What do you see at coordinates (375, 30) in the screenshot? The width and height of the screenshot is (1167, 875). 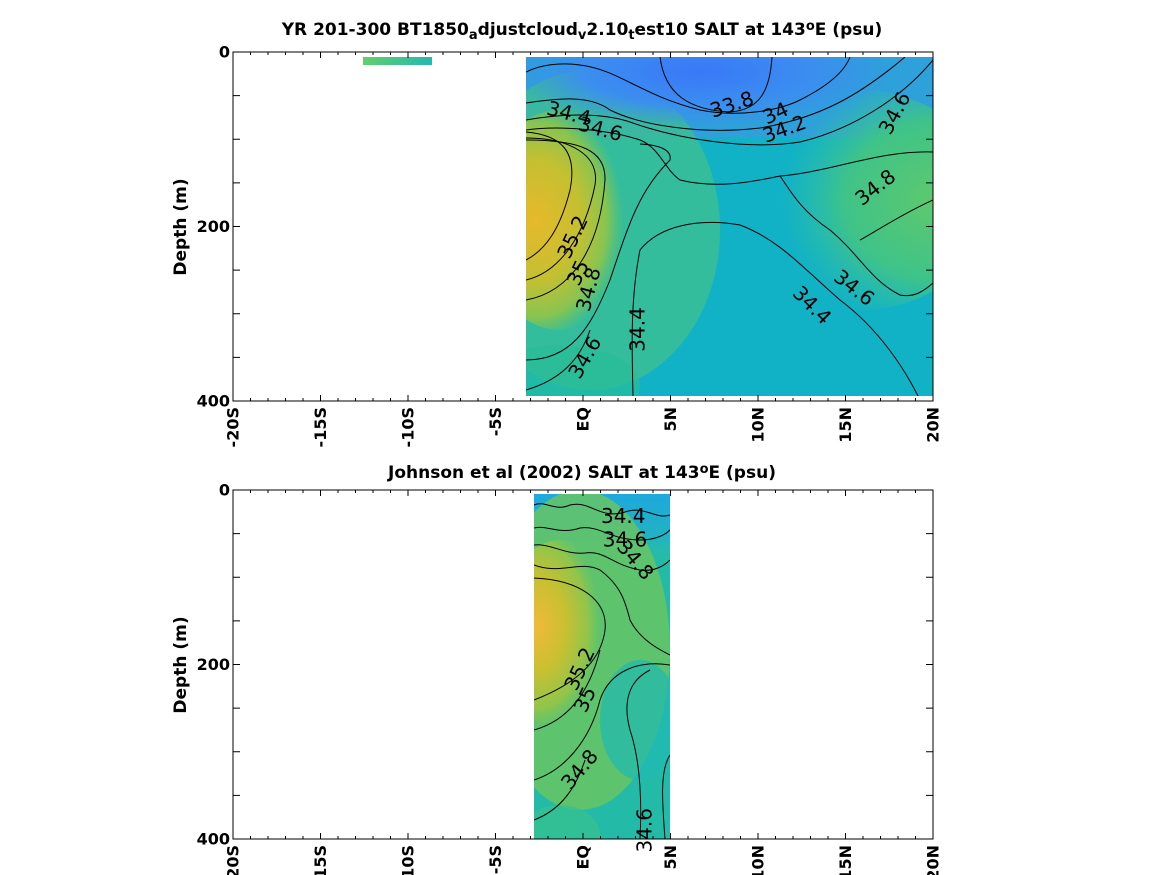 I see `title-part: YR 201-300 BT1850` at bounding box center [375, 30].